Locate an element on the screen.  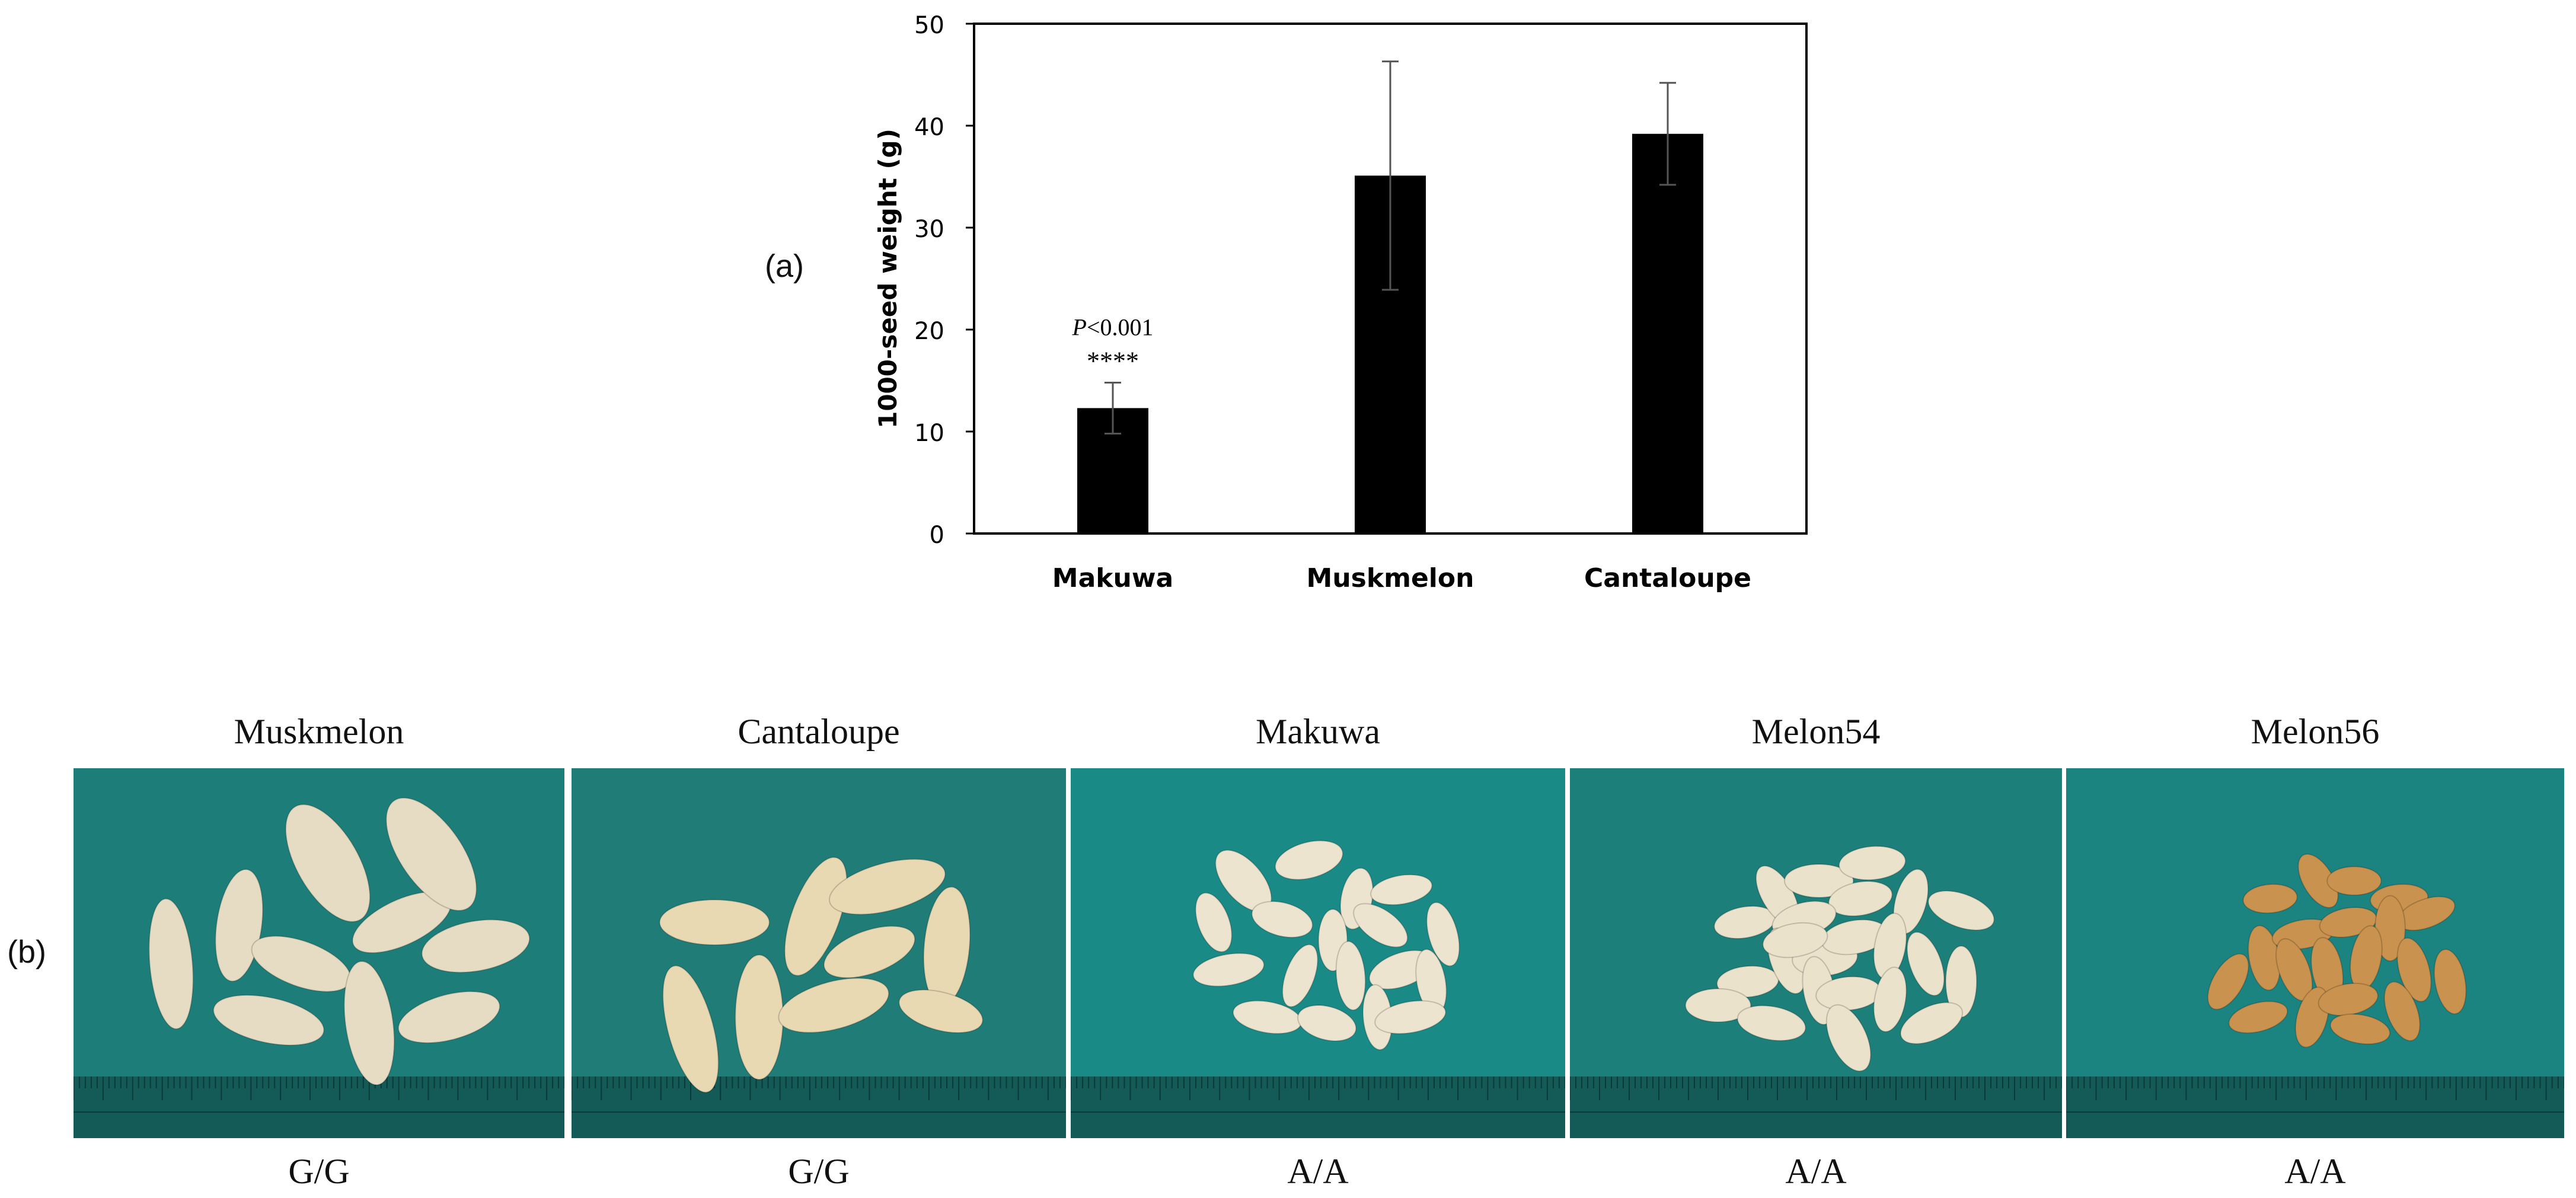
seed-photo-melon54 is located at coordinates (1816, 953).